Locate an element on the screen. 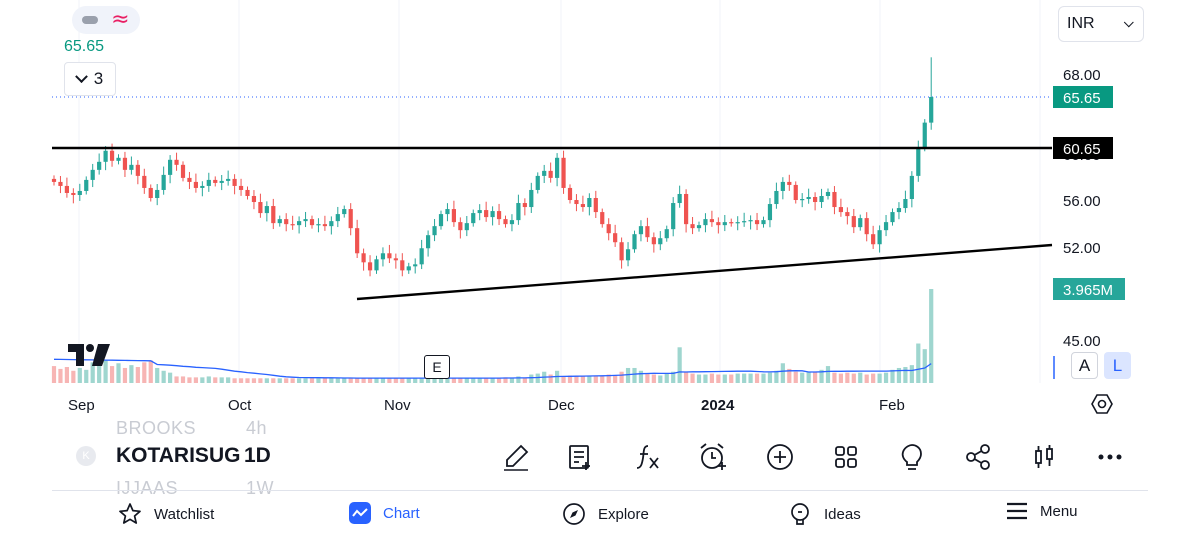 This screenshot has width=1200, height=540. indicator-toggle: ≈ is located at coordinates (106, 20).